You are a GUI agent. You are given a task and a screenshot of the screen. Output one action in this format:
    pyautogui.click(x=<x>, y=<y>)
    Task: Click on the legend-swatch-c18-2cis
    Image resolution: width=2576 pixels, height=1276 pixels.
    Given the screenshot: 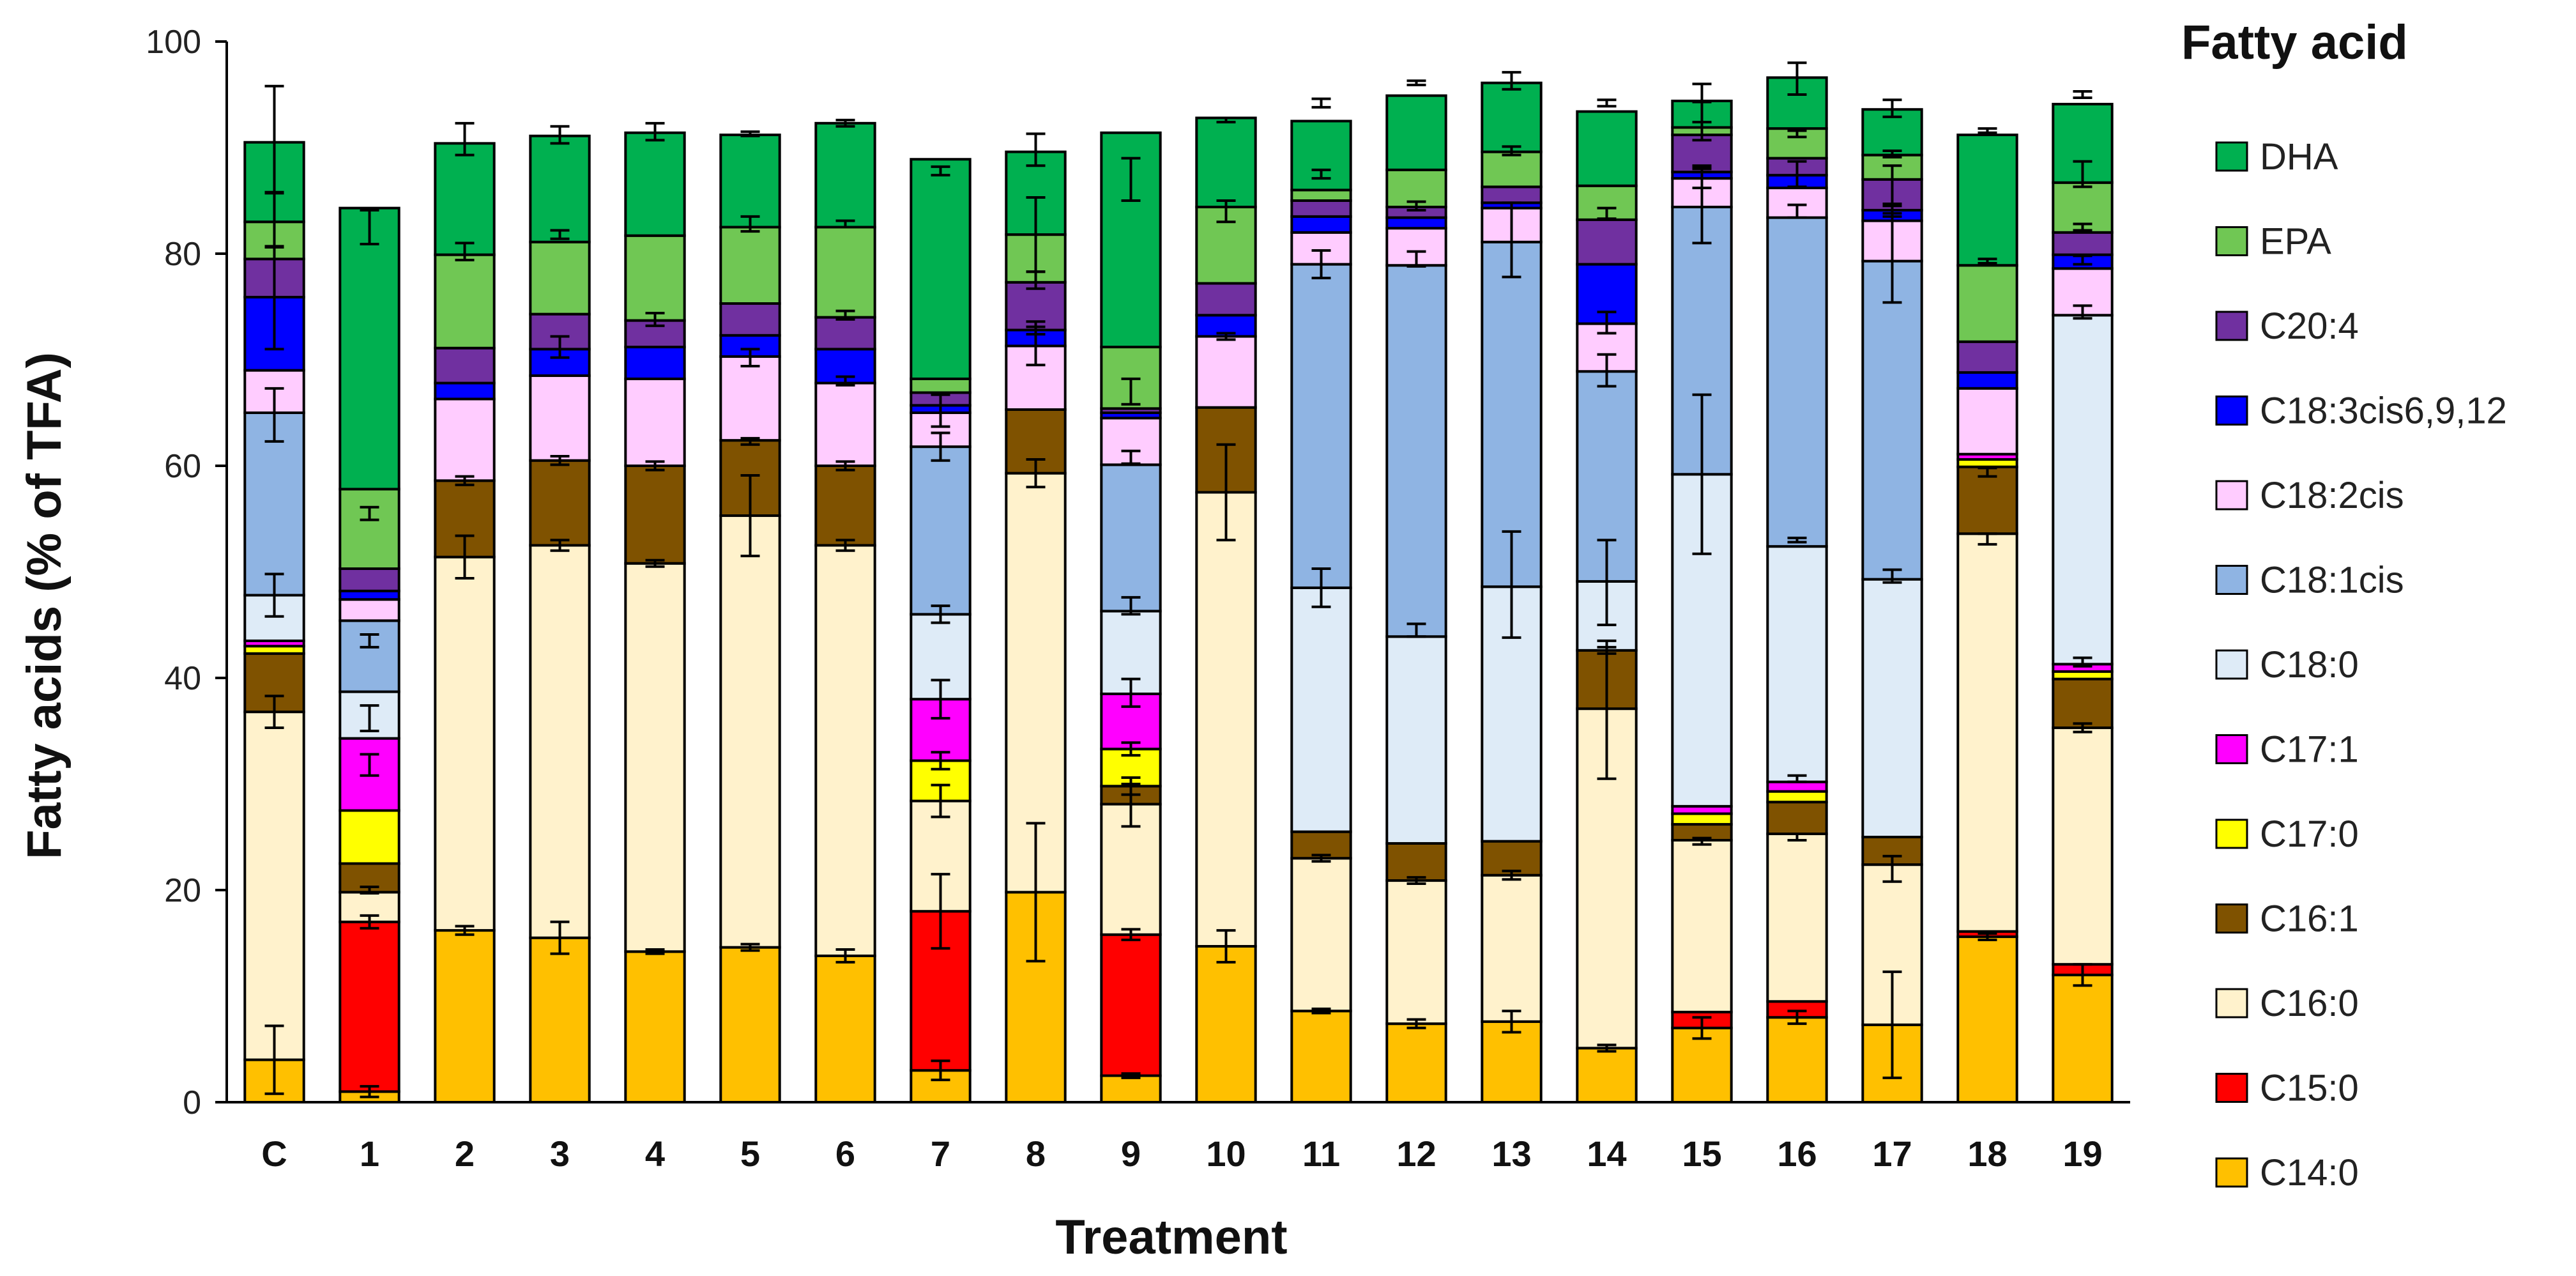 What is the action you would take?
    pyautogui.click(x=2231, y=496)
    